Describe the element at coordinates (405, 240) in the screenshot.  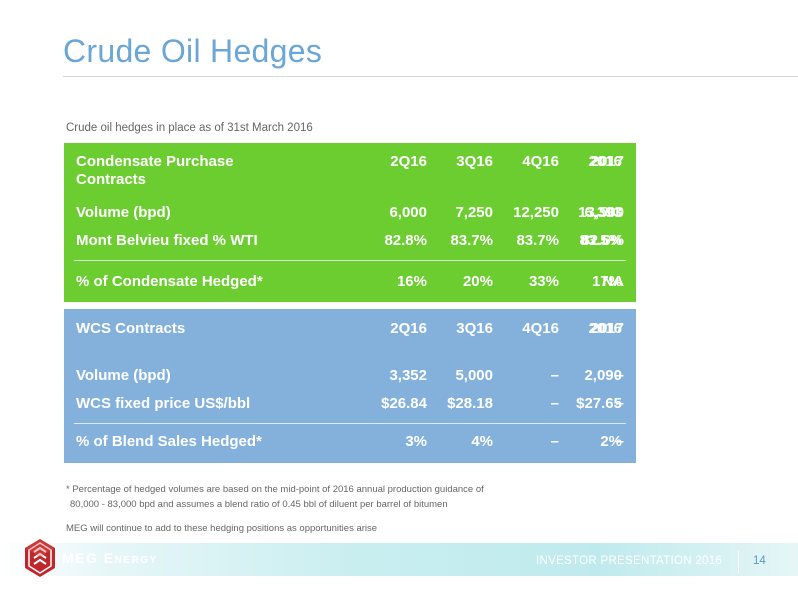
I see `cell: 82.8%` at that location.